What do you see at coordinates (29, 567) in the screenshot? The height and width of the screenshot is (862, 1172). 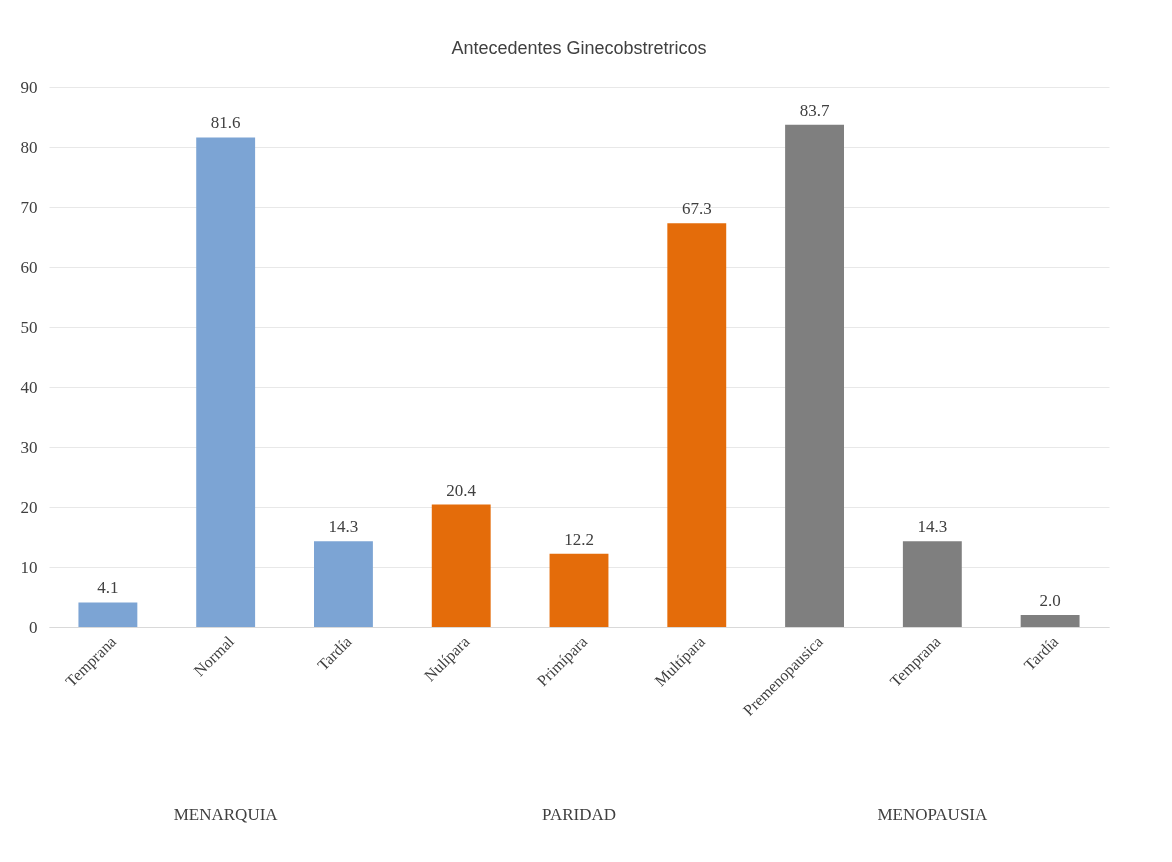 I see `y-tick-label: 10` at bounding box center [29, 567].